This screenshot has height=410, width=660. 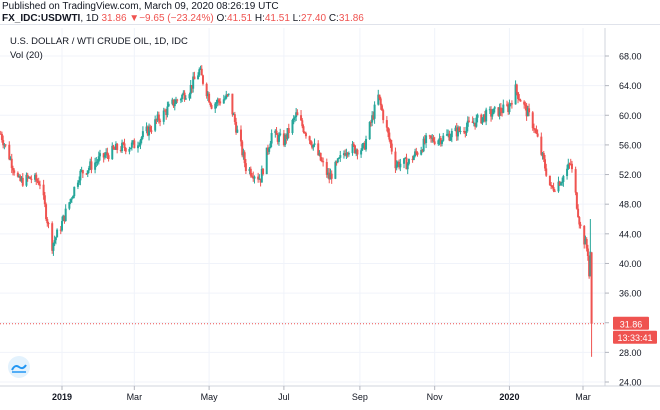 What do you see at coordinates (176, 18) in the screenshot?
I see `price-change: −9.65 (−23.24%)` at bounding box center [176, 18].